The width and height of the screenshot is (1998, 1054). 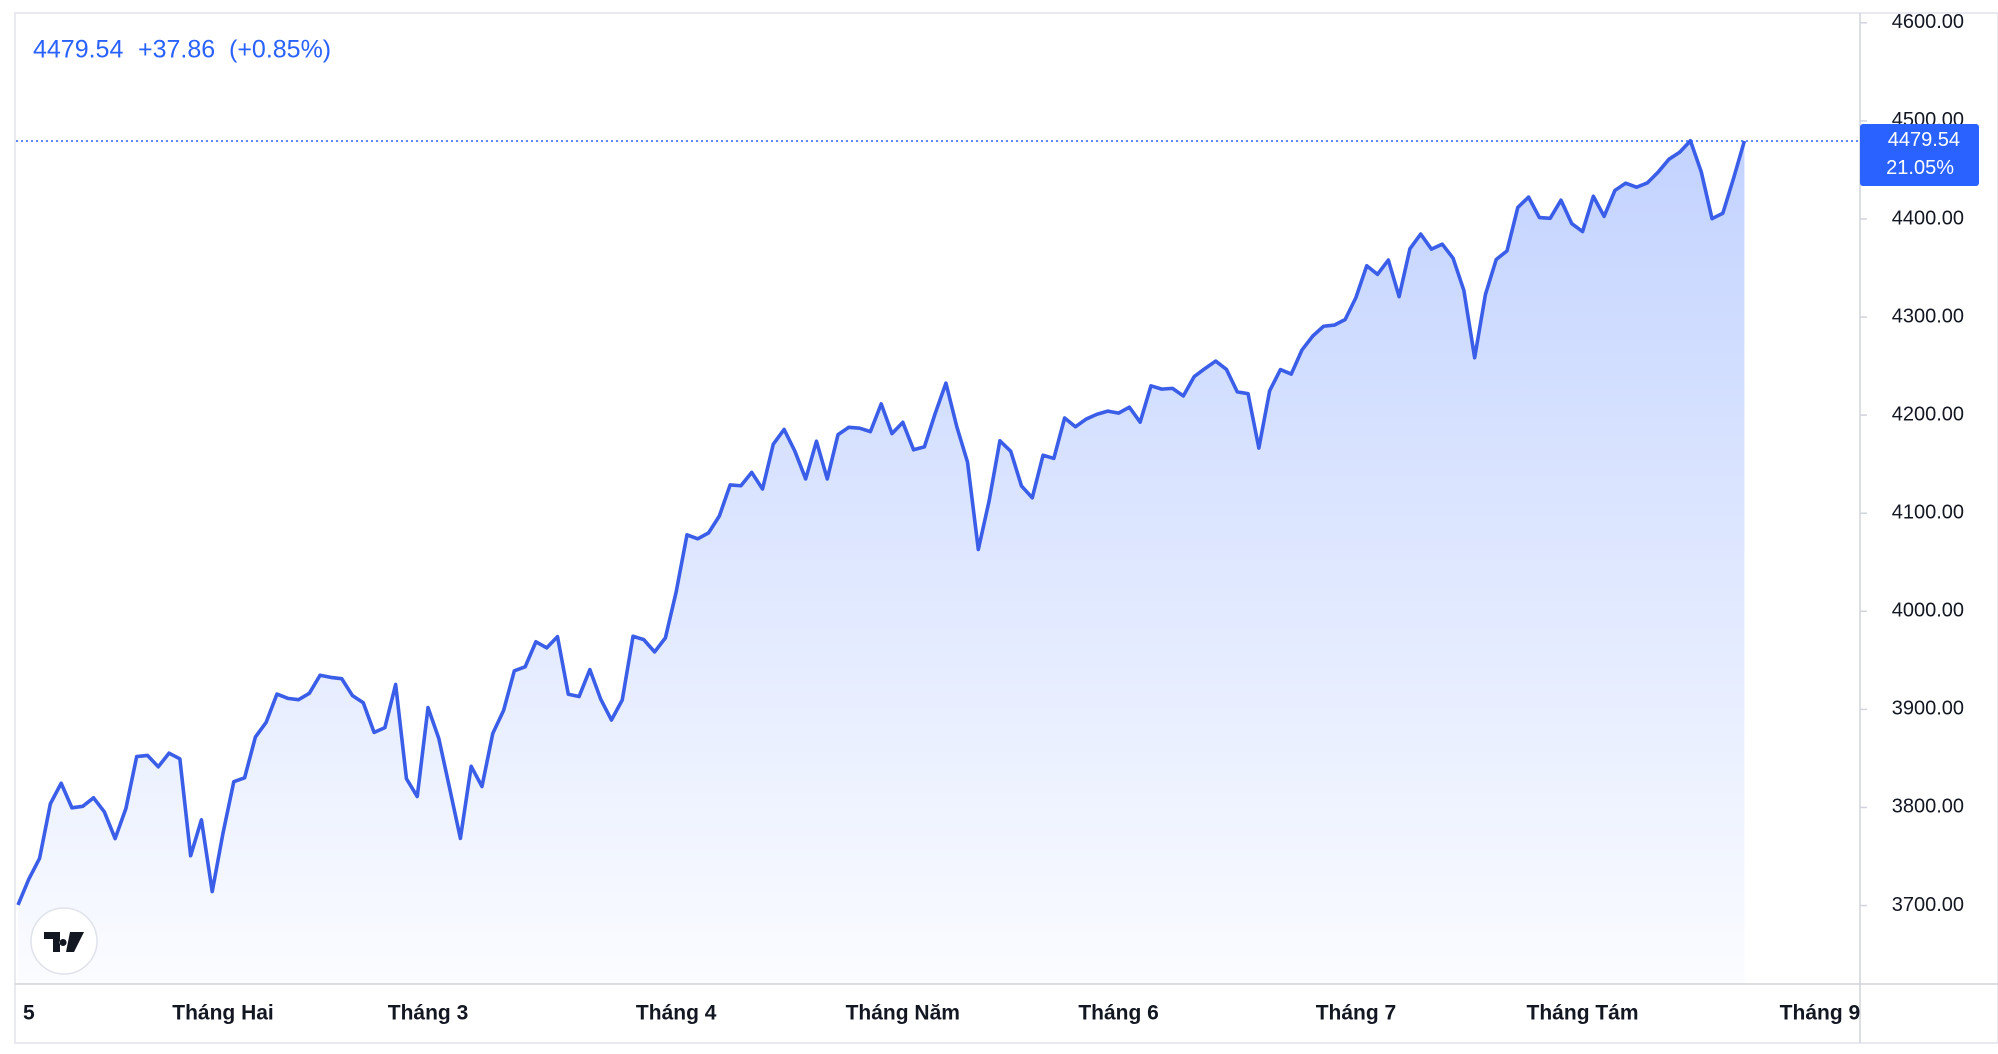 What do you see at coordinates (1928, 611) in the screenshot?
I see `y-tick-label: 4000.00` at bounding box center [1928, 611].